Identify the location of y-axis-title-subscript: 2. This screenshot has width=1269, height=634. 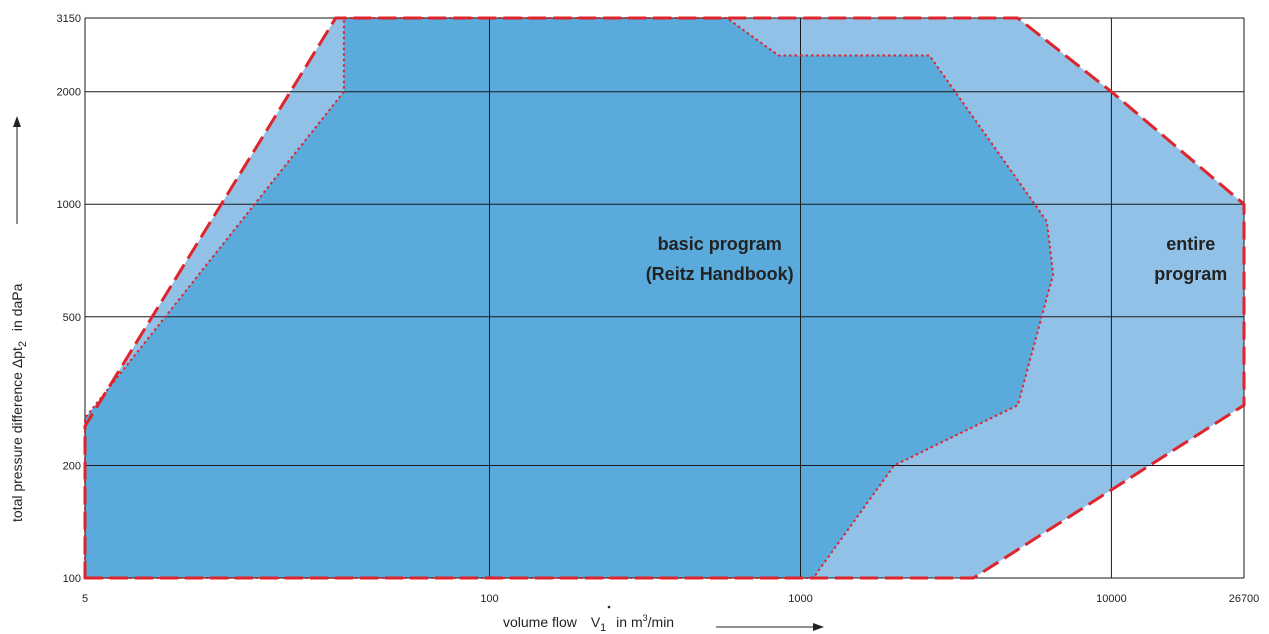
(23, 344).